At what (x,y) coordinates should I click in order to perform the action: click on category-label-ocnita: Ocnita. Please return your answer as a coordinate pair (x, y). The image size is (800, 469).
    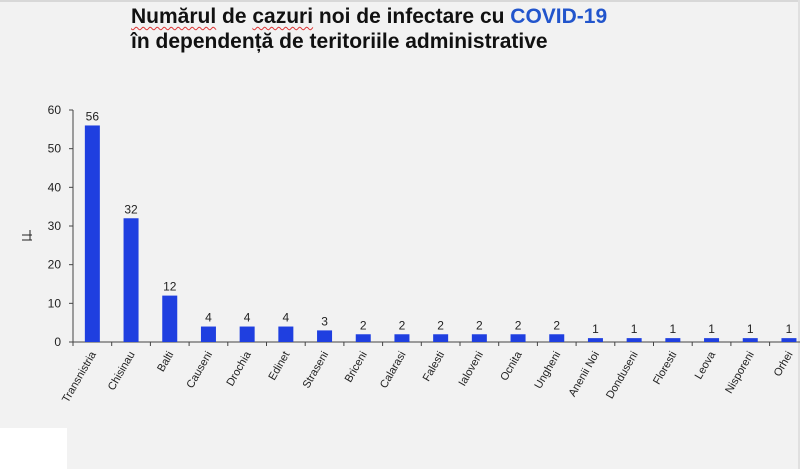
    Looking at the image, I should click on (511, 366).